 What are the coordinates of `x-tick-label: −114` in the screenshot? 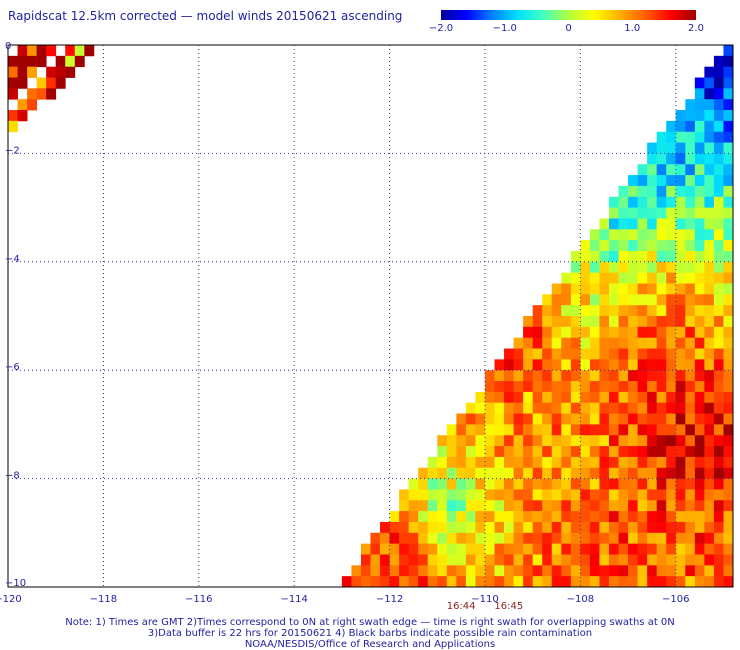 It's located at (293, 599).